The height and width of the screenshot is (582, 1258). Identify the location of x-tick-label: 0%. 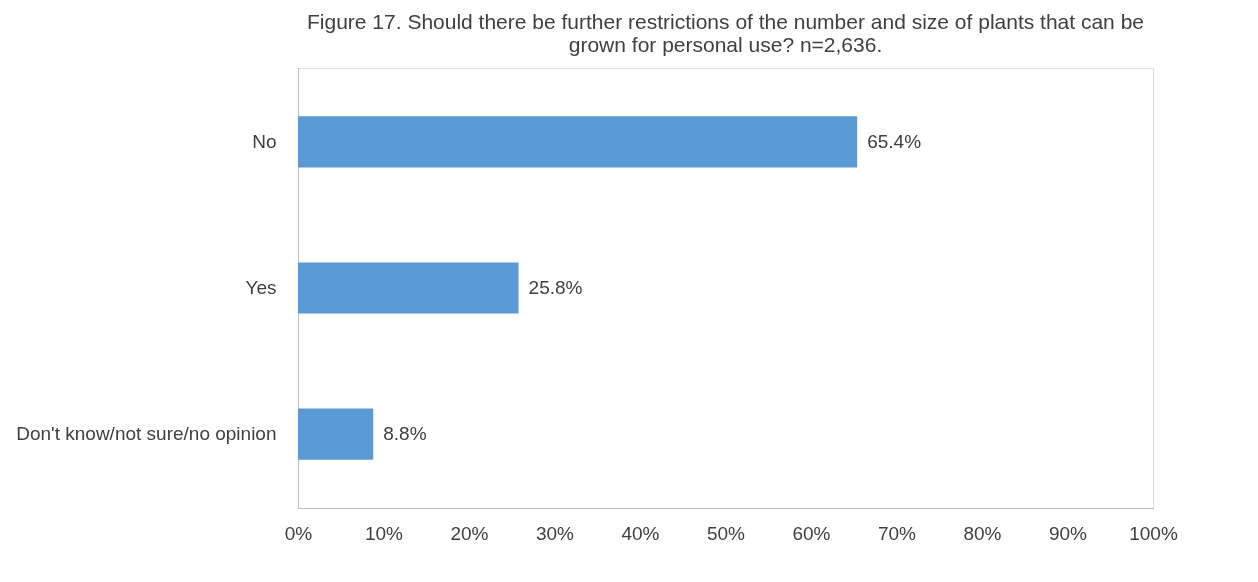
(298, 533).